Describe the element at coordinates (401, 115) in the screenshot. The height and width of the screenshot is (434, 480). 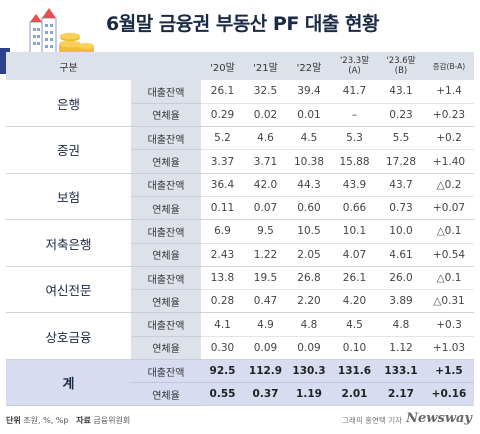
I see `table-cell: 0.23` at that location.